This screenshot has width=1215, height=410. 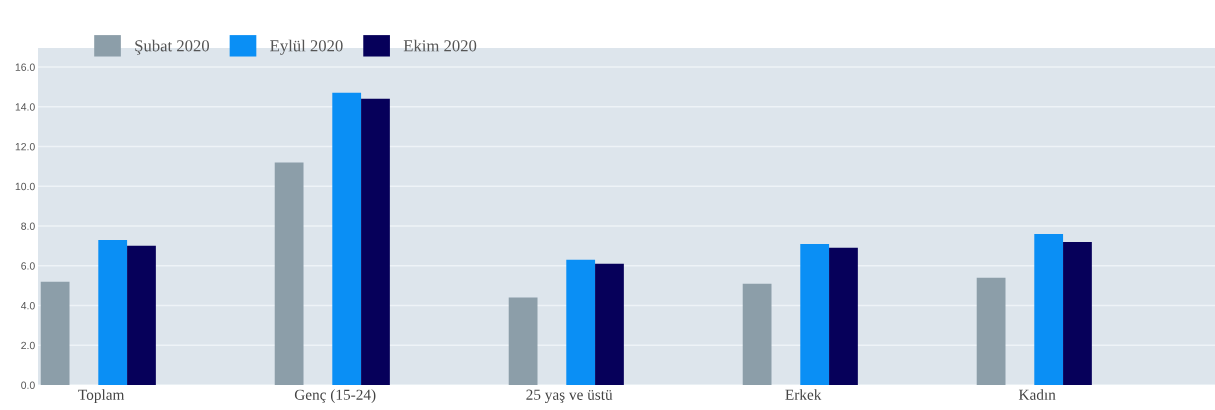 What do you see at coordinates (28, 385) in the screenshot?
I see `y-tick-label: 0.0` at bounding box center [28, 385].